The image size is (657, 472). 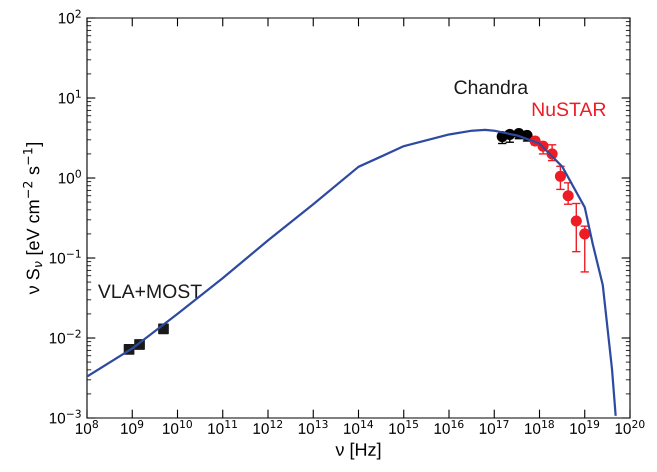 I want to click on x-tick-label: 10$^{17}$, so click(x=494, y=427).